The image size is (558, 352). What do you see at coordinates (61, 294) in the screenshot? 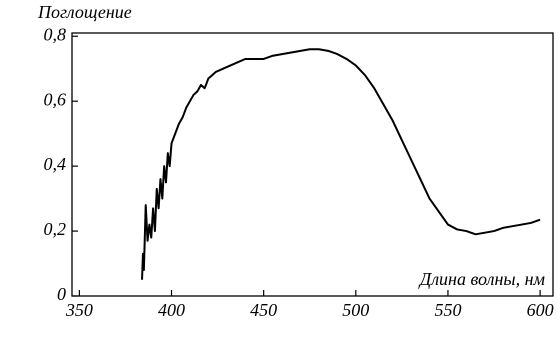
I see `y-tick-label: 0` at bounding box center [61, 294].